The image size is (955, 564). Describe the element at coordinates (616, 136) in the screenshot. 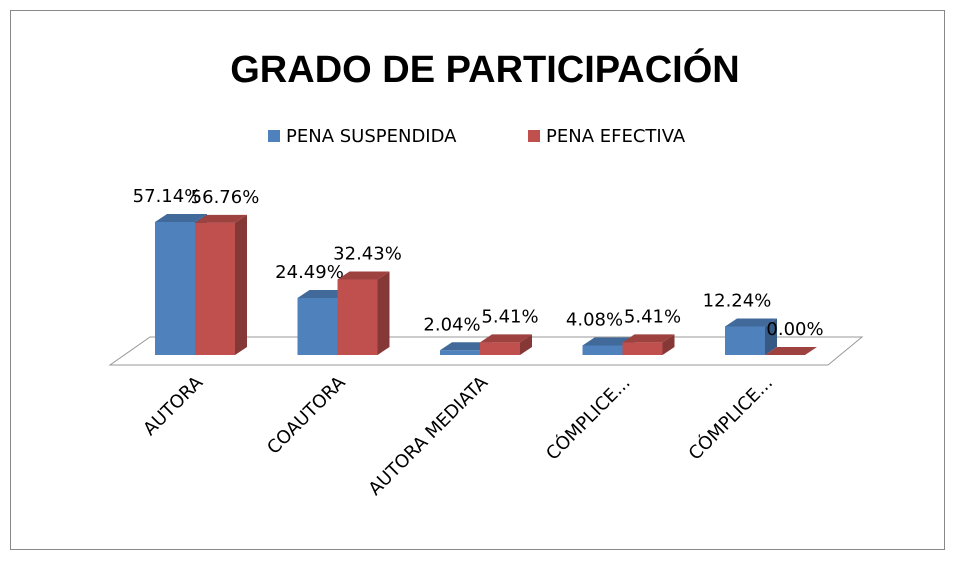

I see `legend-label: PENA EFECTIVA` at that location.